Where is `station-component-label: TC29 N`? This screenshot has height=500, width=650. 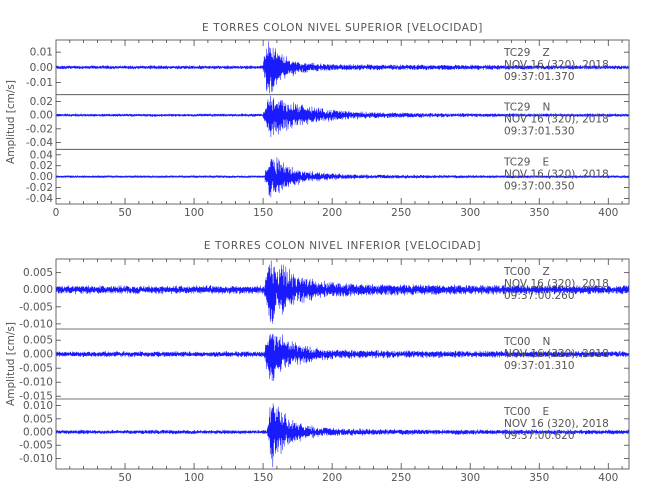
station-component-label: TC29 N is located at coordinates (526, 108).